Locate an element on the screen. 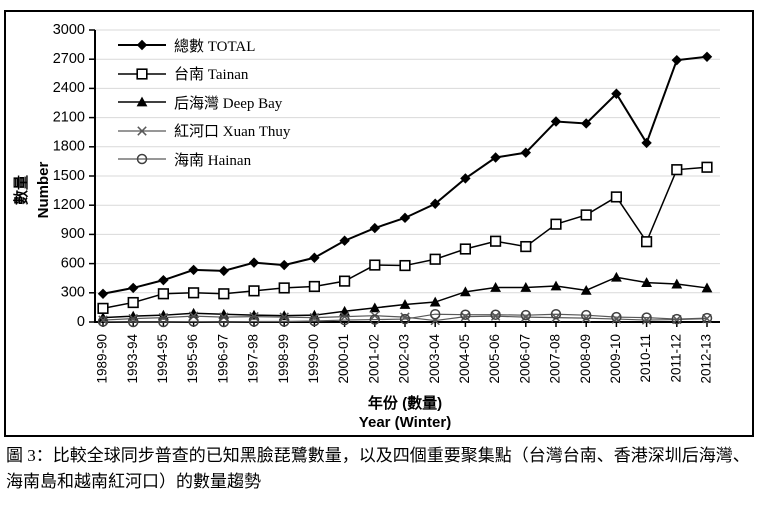 Image resolution: width=760 pixels, height=506 pixels. series-line-circle-open is located at coordinates (405, 318).